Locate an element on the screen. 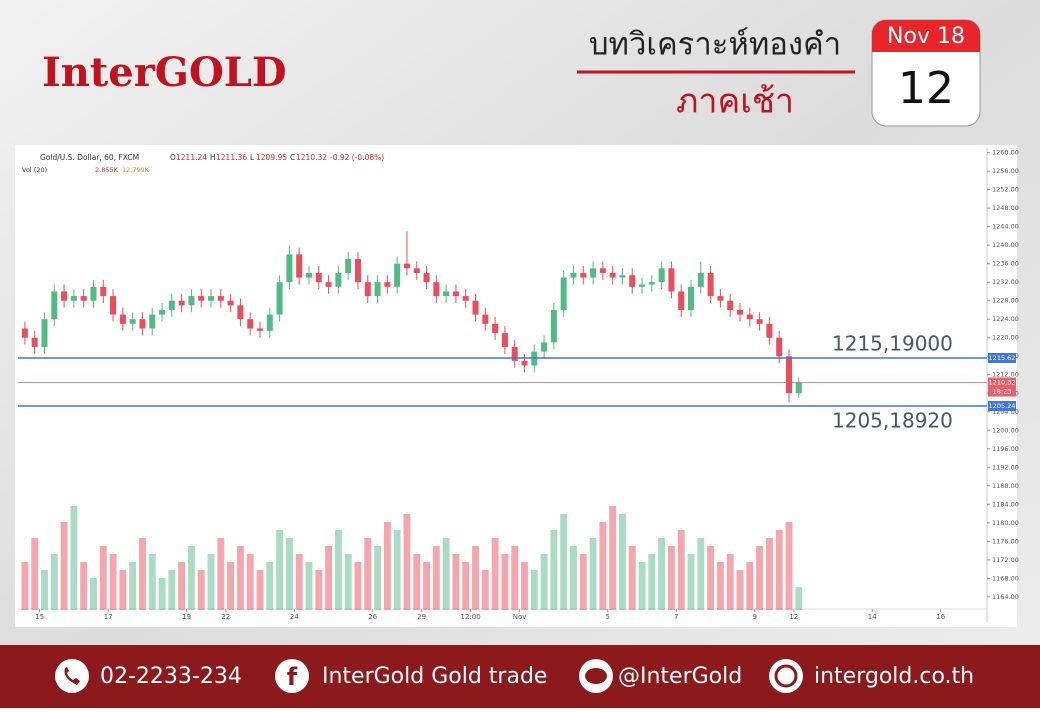 The width and height of the screenshot is (1040, 712). phone-glyph is located at coordinates (72, 676).